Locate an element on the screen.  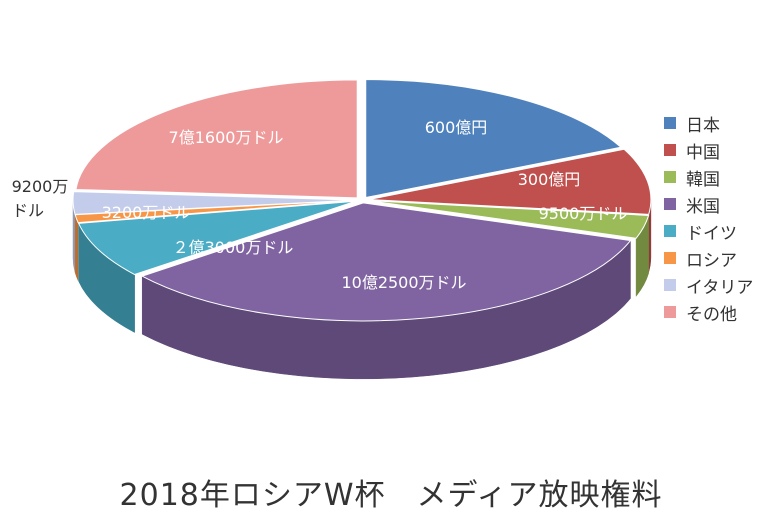
data-label-イタリア: 9200万ドル is located at coordinates (40, 198).